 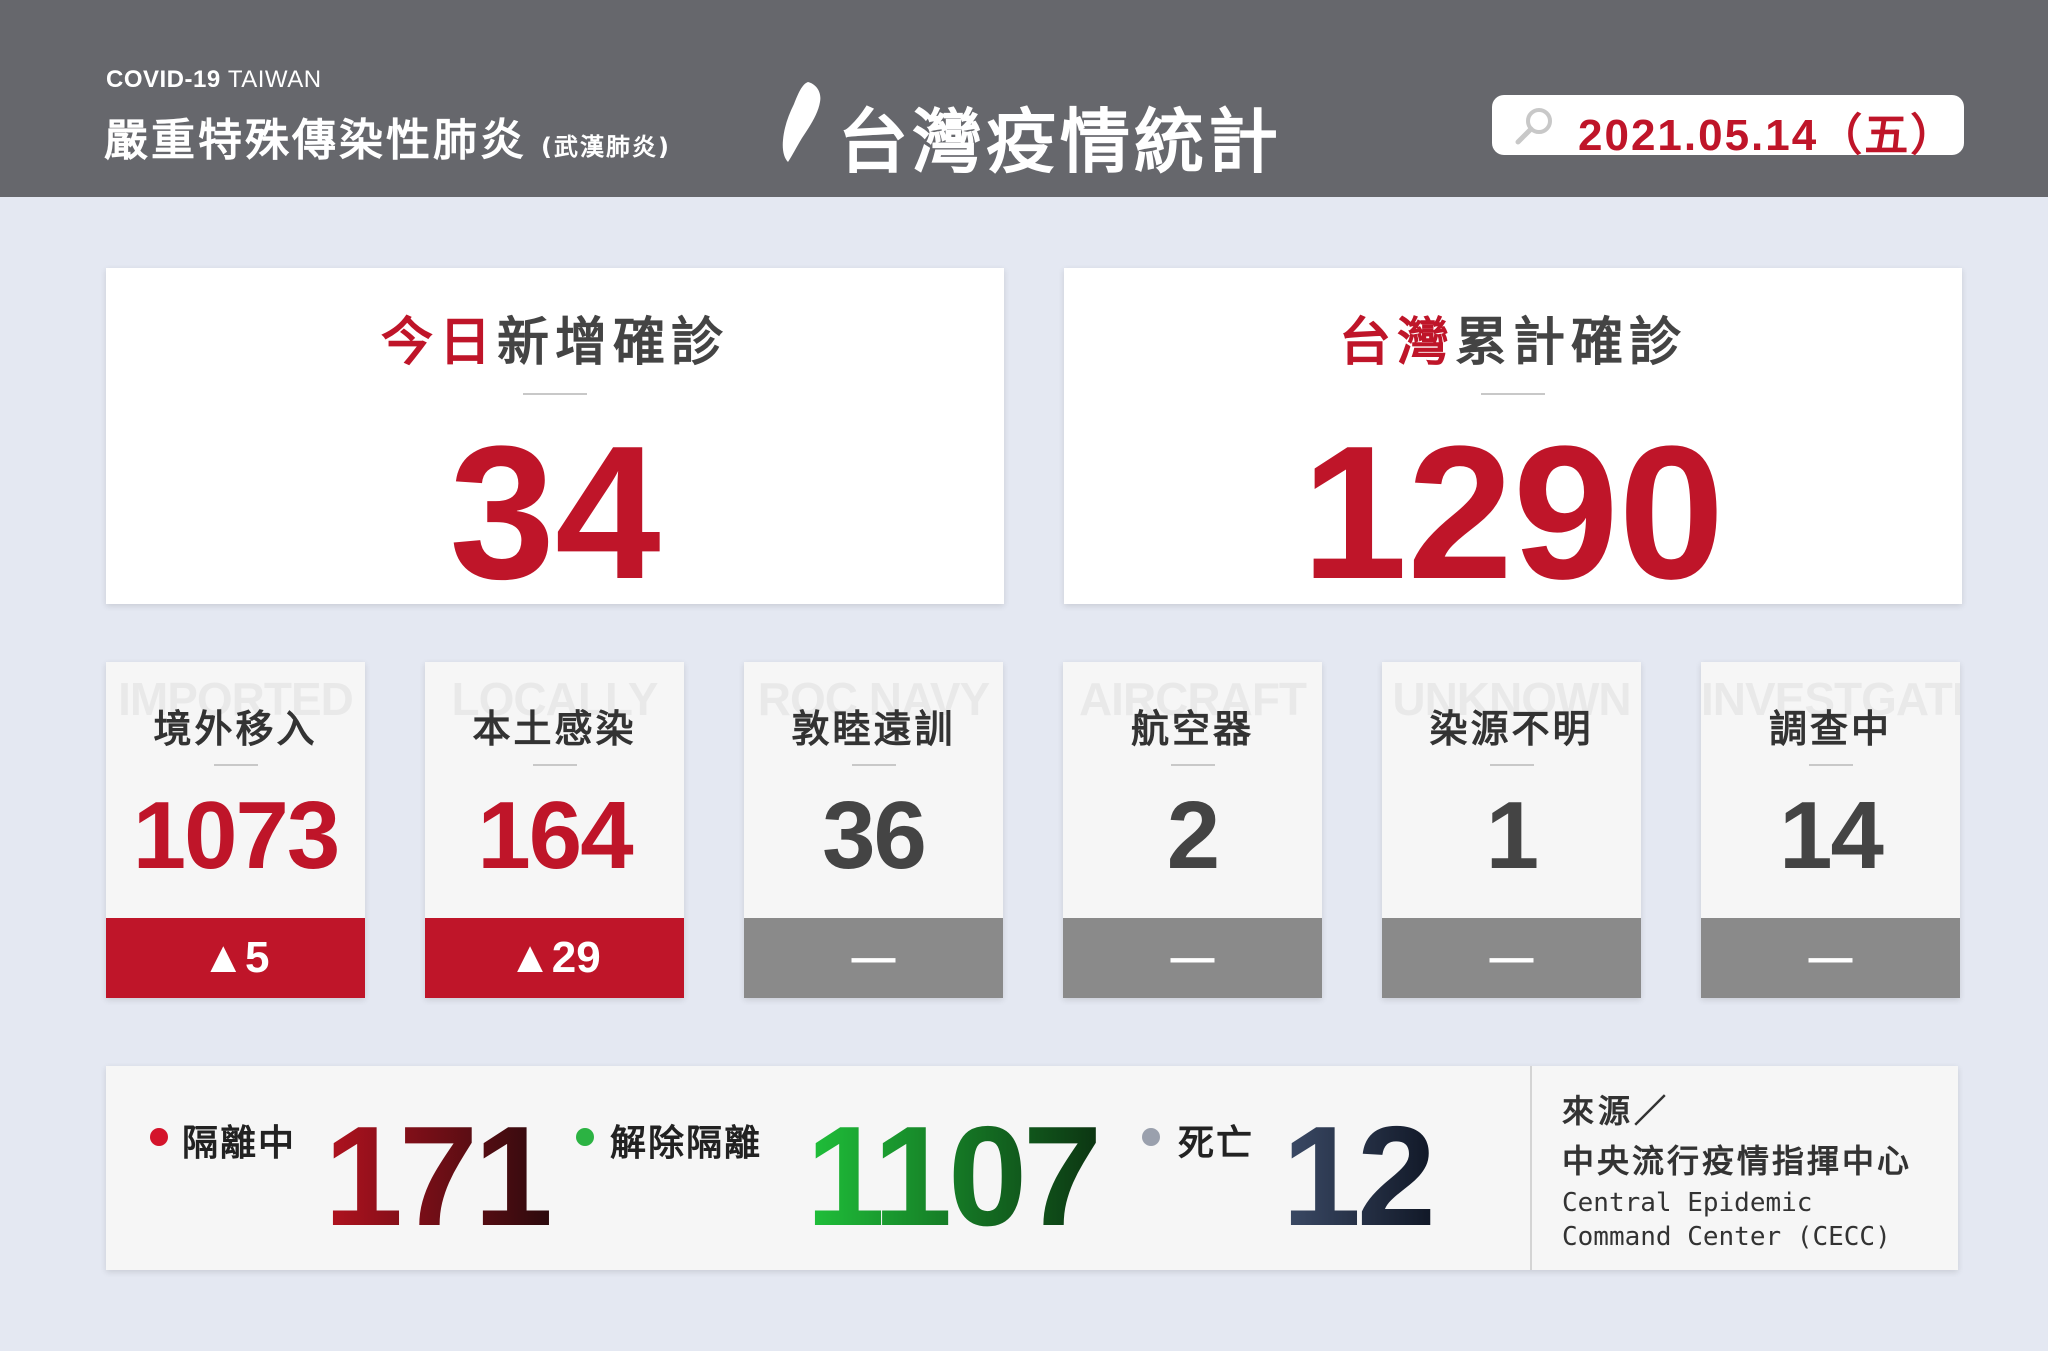 I want to click on deaths-dot-icon, so click(x=1151, y=1137).